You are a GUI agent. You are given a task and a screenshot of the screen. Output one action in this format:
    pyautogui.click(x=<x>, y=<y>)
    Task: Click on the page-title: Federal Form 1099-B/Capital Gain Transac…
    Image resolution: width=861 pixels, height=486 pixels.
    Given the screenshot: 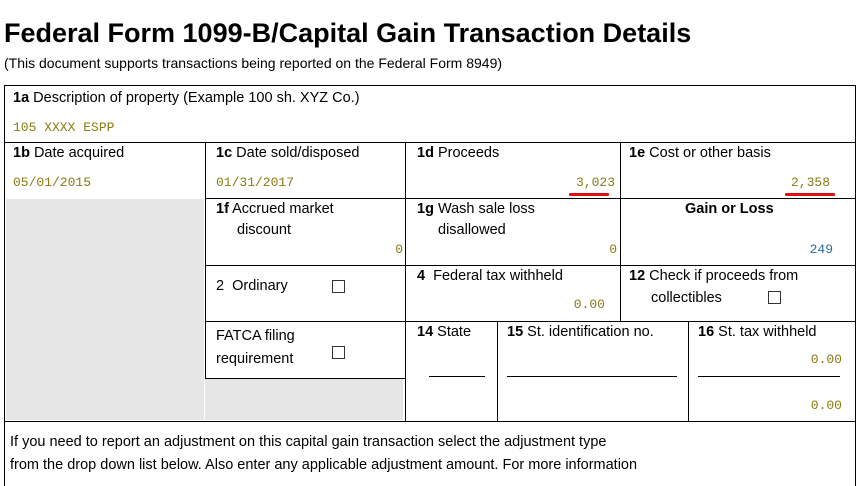 What is the action you would take?
    pyautogui.click(x=348, y=33)
    